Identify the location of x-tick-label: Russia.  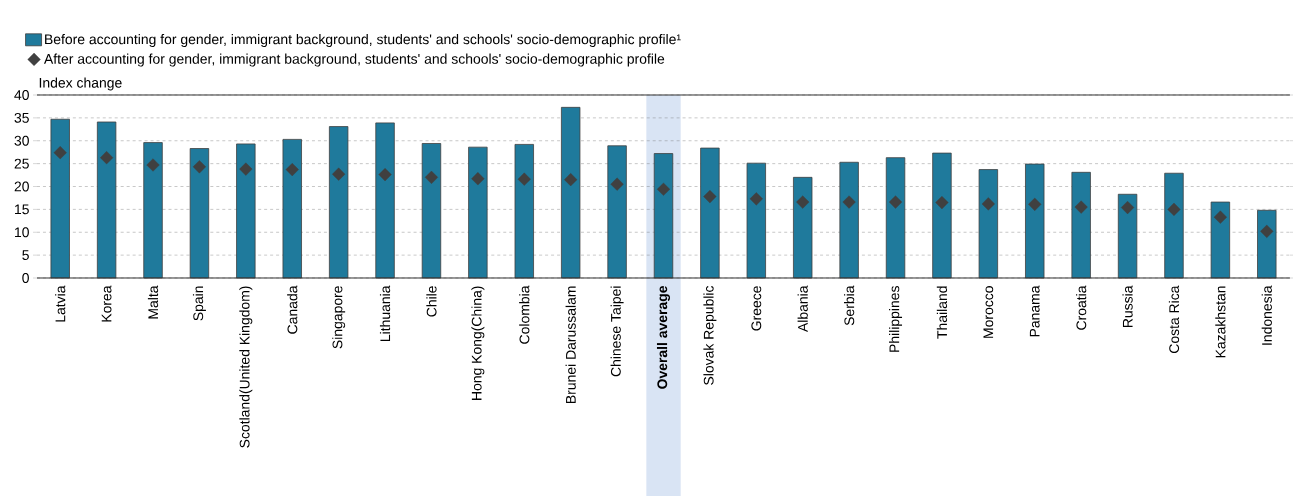
(1127, 306).